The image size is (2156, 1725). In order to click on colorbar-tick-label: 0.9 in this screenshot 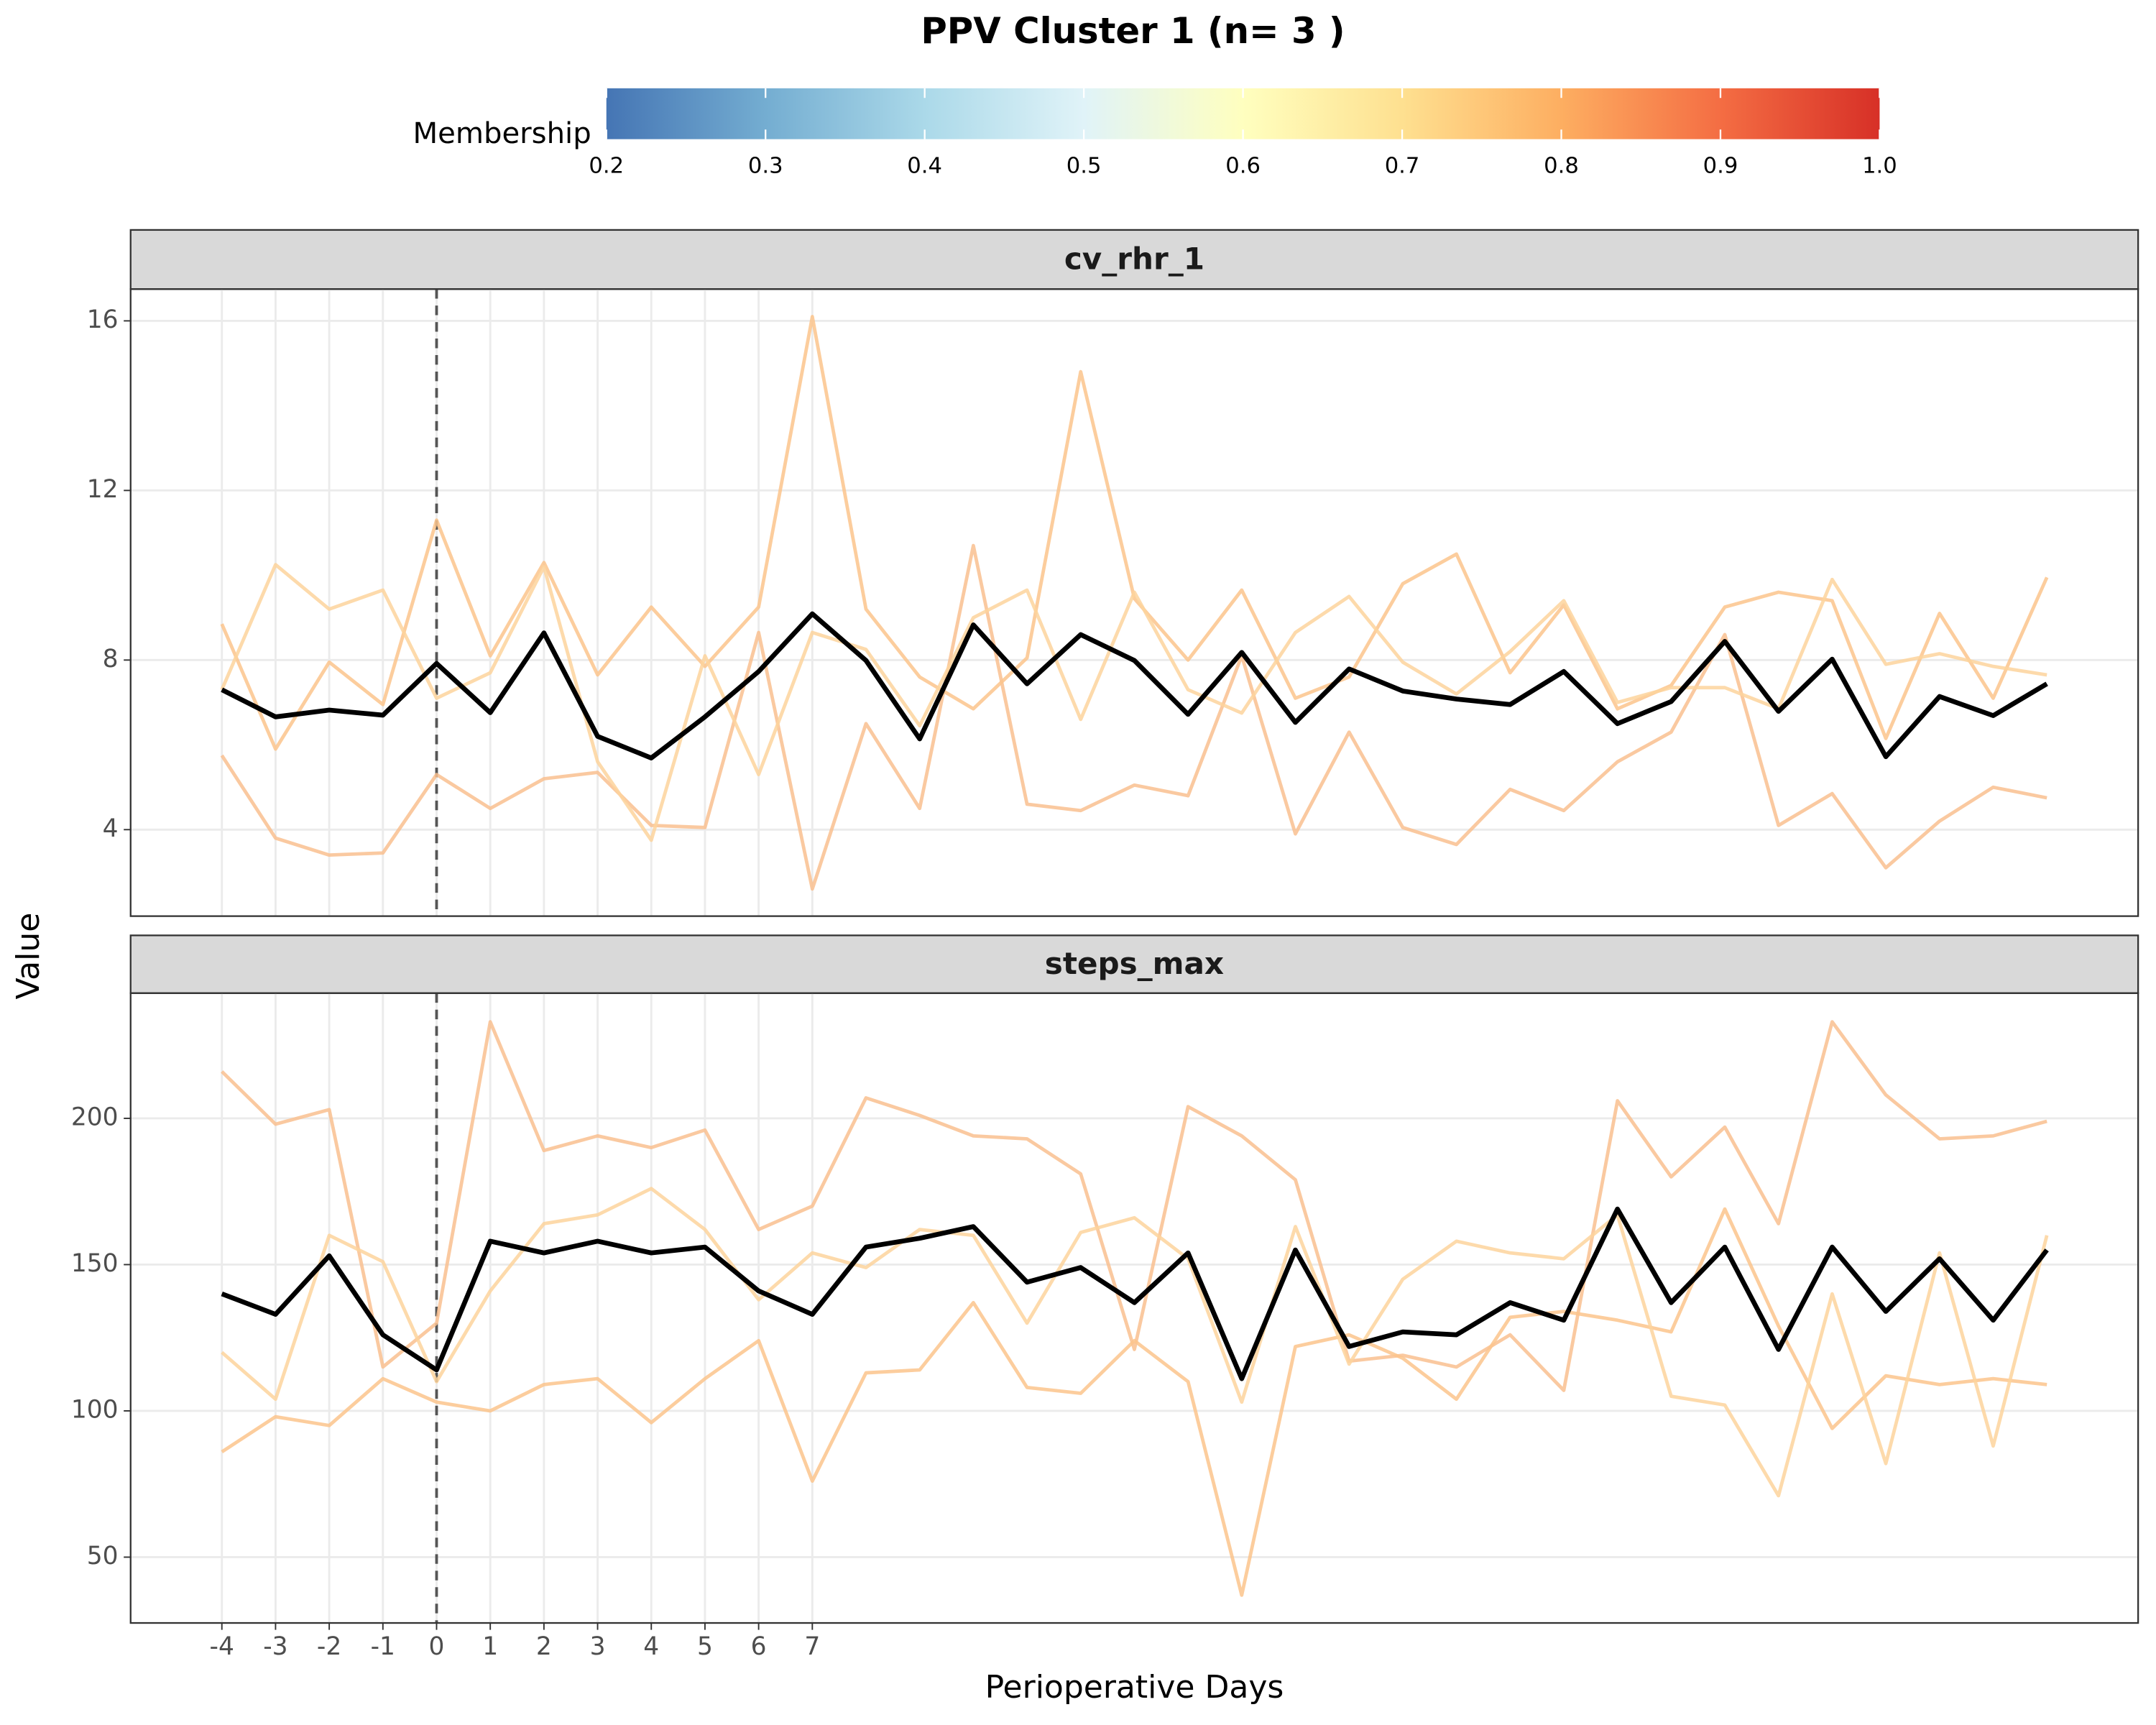, I will do `click(1720, 165)`.